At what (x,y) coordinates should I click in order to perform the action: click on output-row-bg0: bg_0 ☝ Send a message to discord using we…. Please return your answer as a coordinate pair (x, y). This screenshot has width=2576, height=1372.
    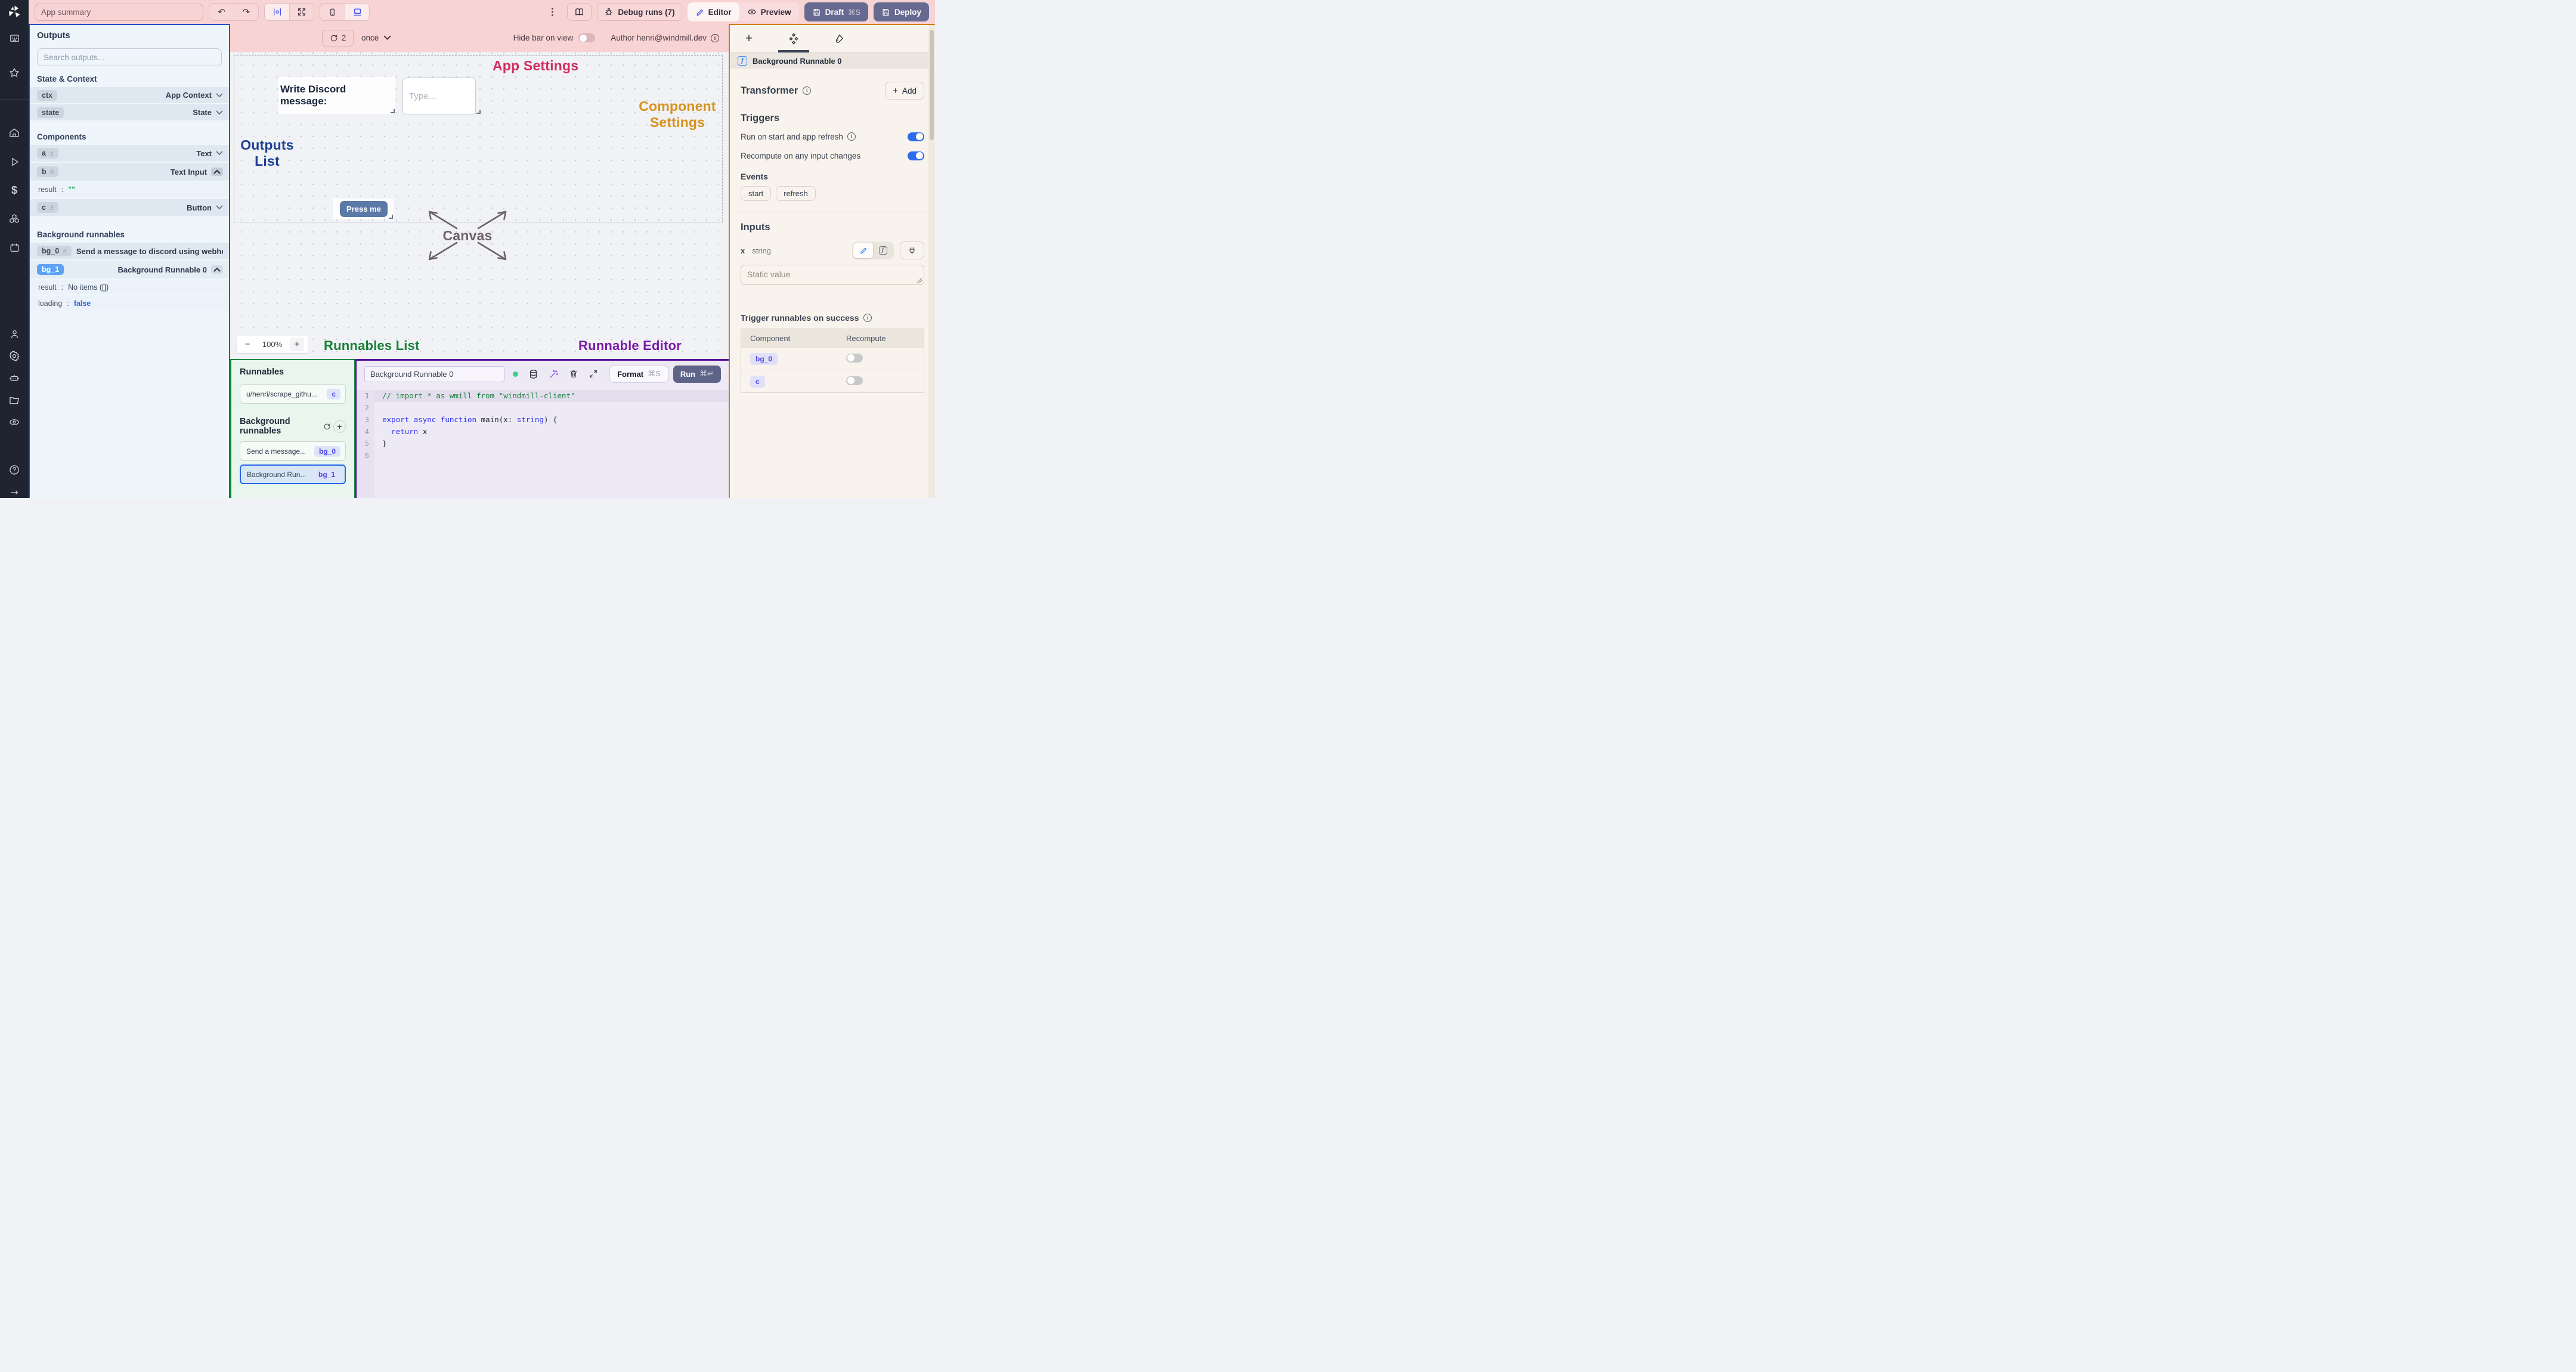
    Looking at the image, I should click on (130, 251).